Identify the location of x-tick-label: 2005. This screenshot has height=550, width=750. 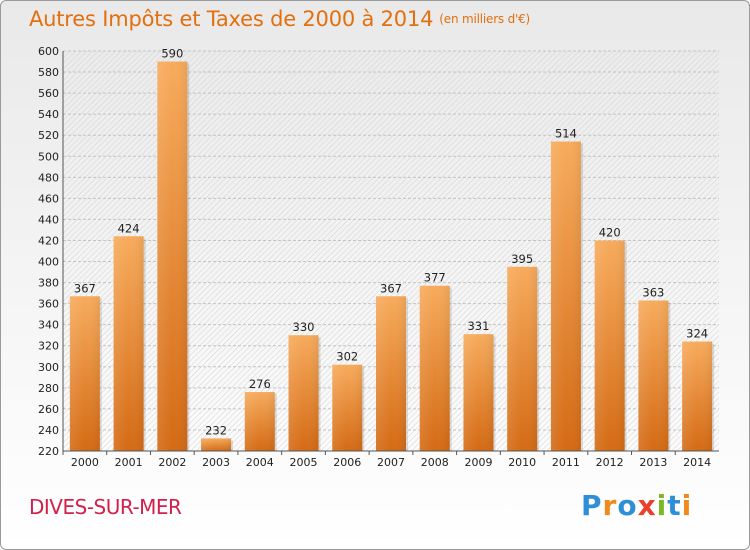
(304, 462).